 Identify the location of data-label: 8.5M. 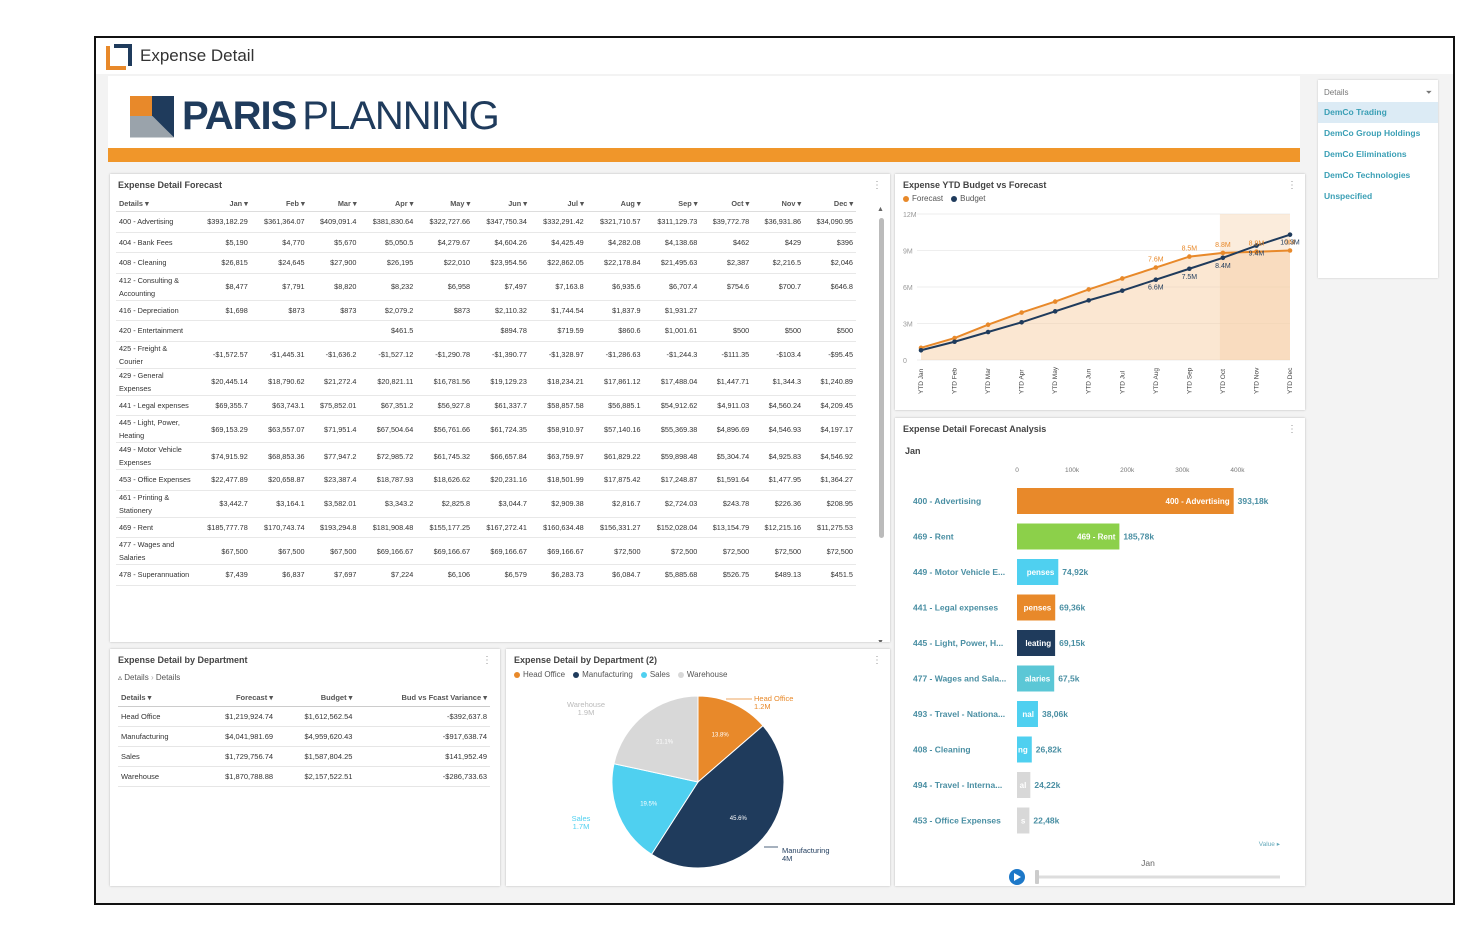
(1190, 249).